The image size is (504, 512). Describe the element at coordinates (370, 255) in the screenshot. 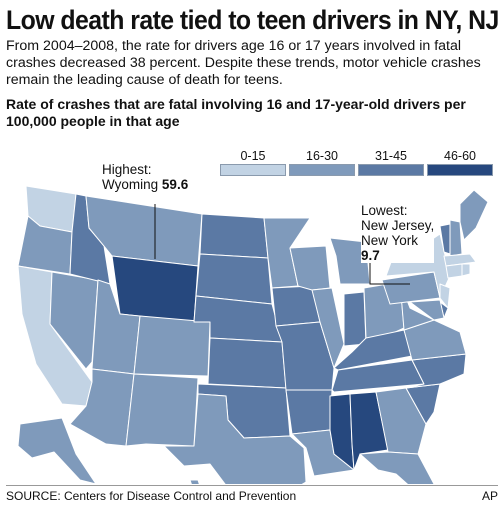

I see `lowest-value: 9.7` at that location.